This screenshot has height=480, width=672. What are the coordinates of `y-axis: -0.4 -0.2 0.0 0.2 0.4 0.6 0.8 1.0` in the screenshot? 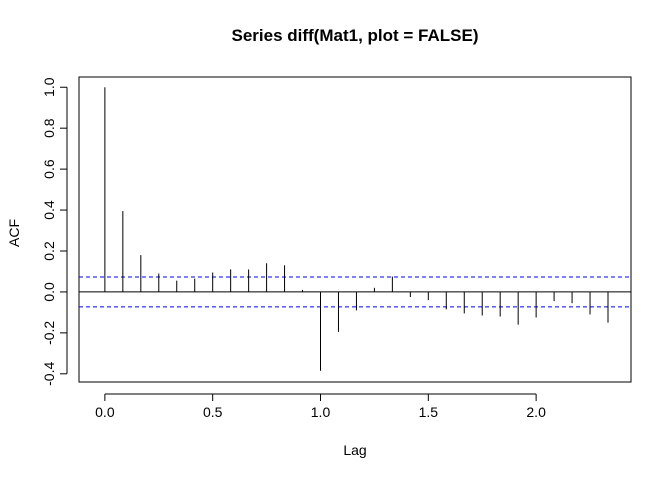 It's located at (54, 231).